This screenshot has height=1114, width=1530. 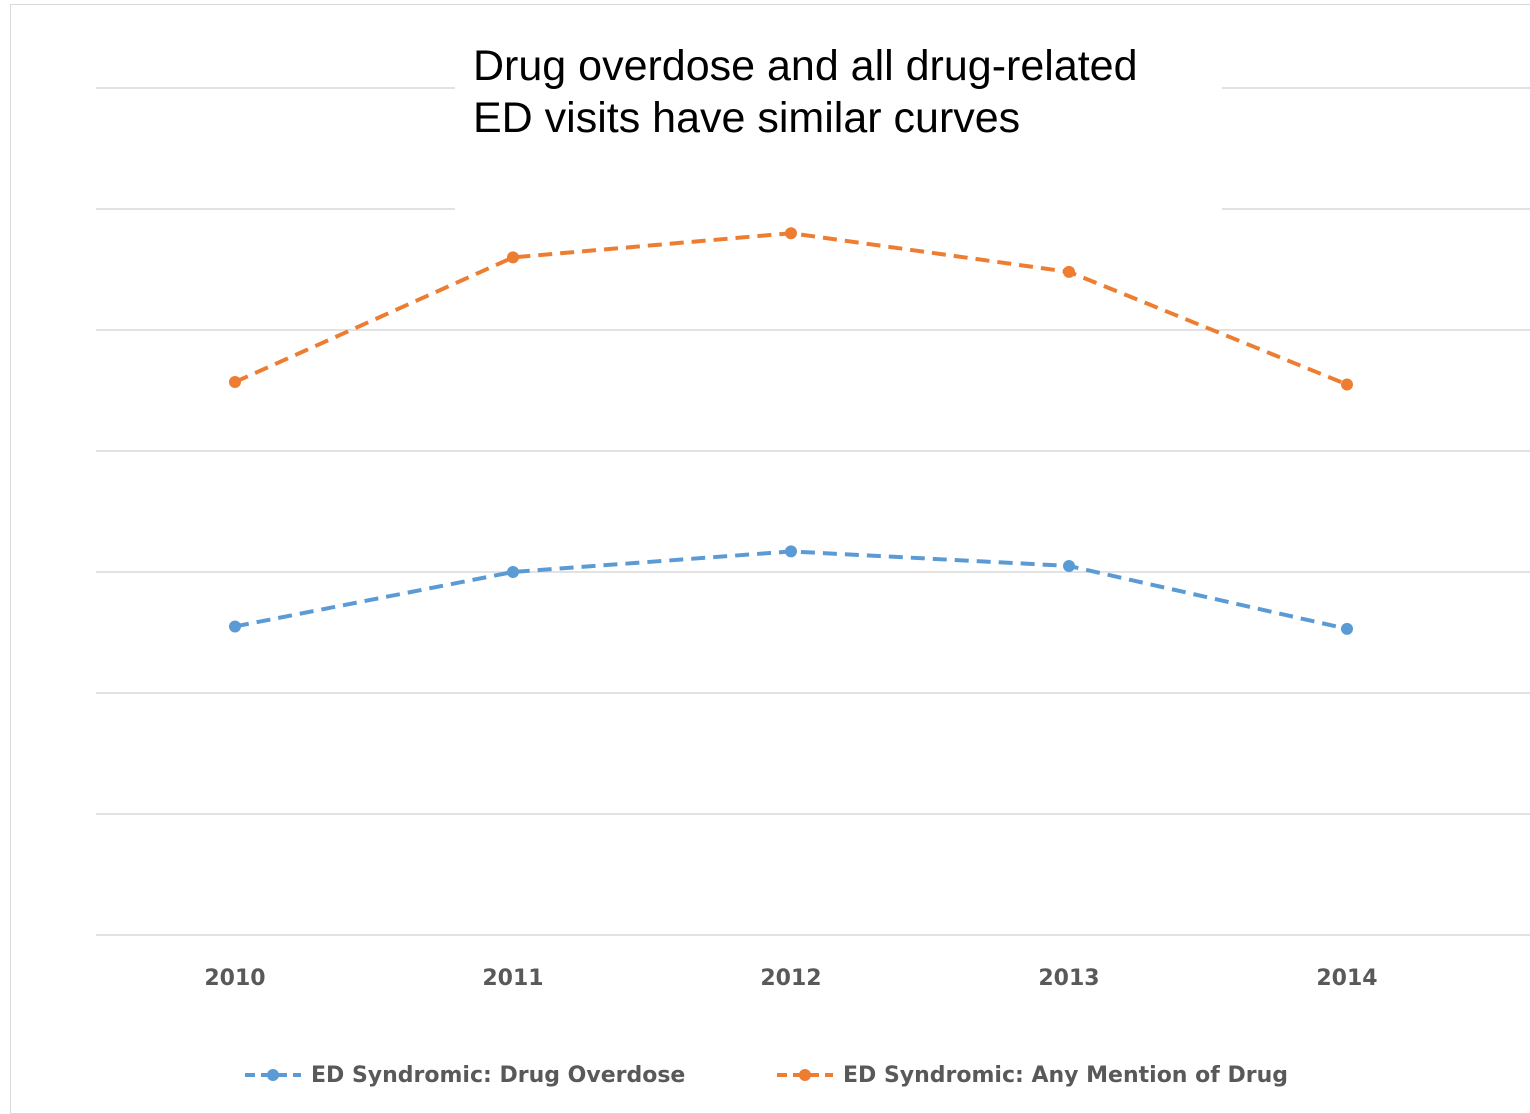 What do you see at coordinates (273, 1075) in the screenshot?
I see `legend-swatch-drug-overdose` at bounding box center [273, 1075].